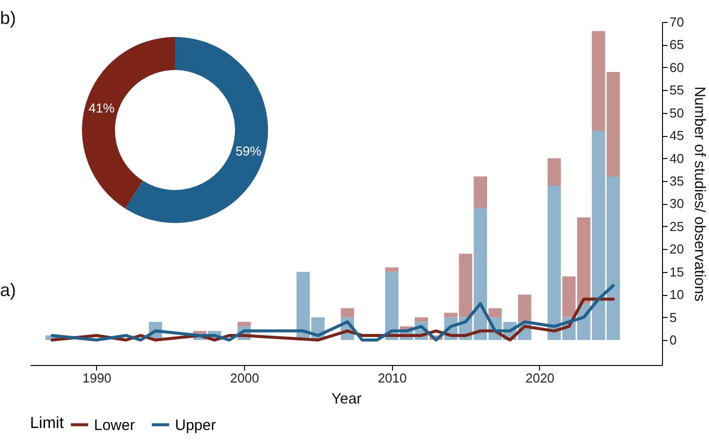 This screenshot has height=445, width=709. I want to click on text: b), so click(8, 18).